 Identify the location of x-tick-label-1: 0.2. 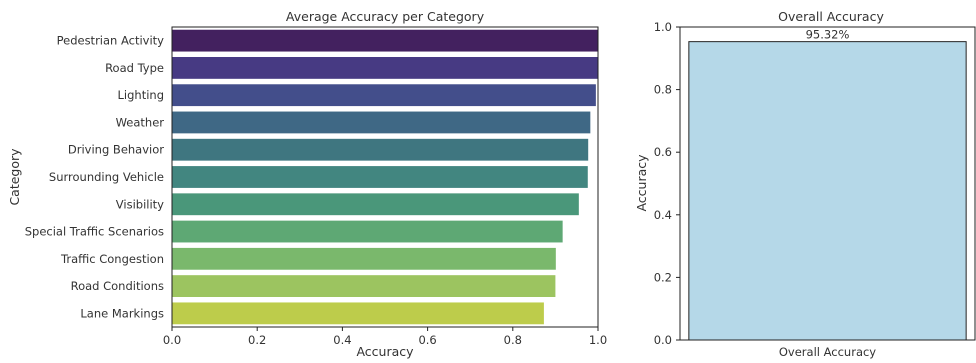
(257, 340).